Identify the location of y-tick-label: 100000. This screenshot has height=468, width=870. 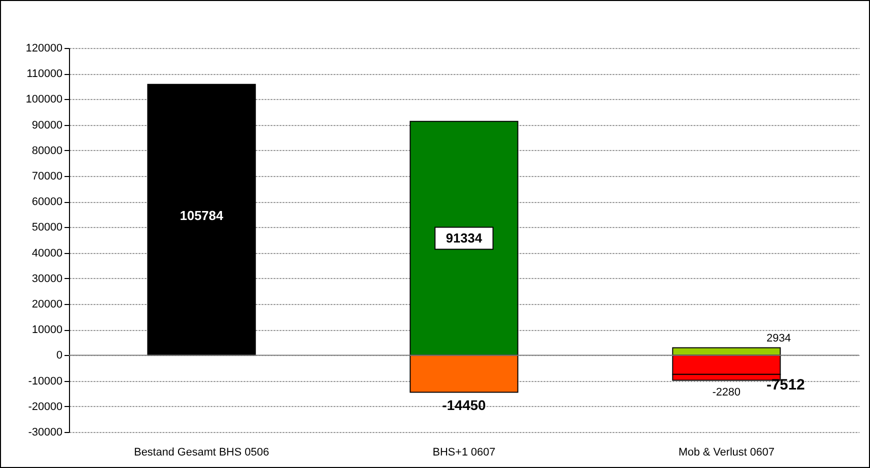
(44, 100).